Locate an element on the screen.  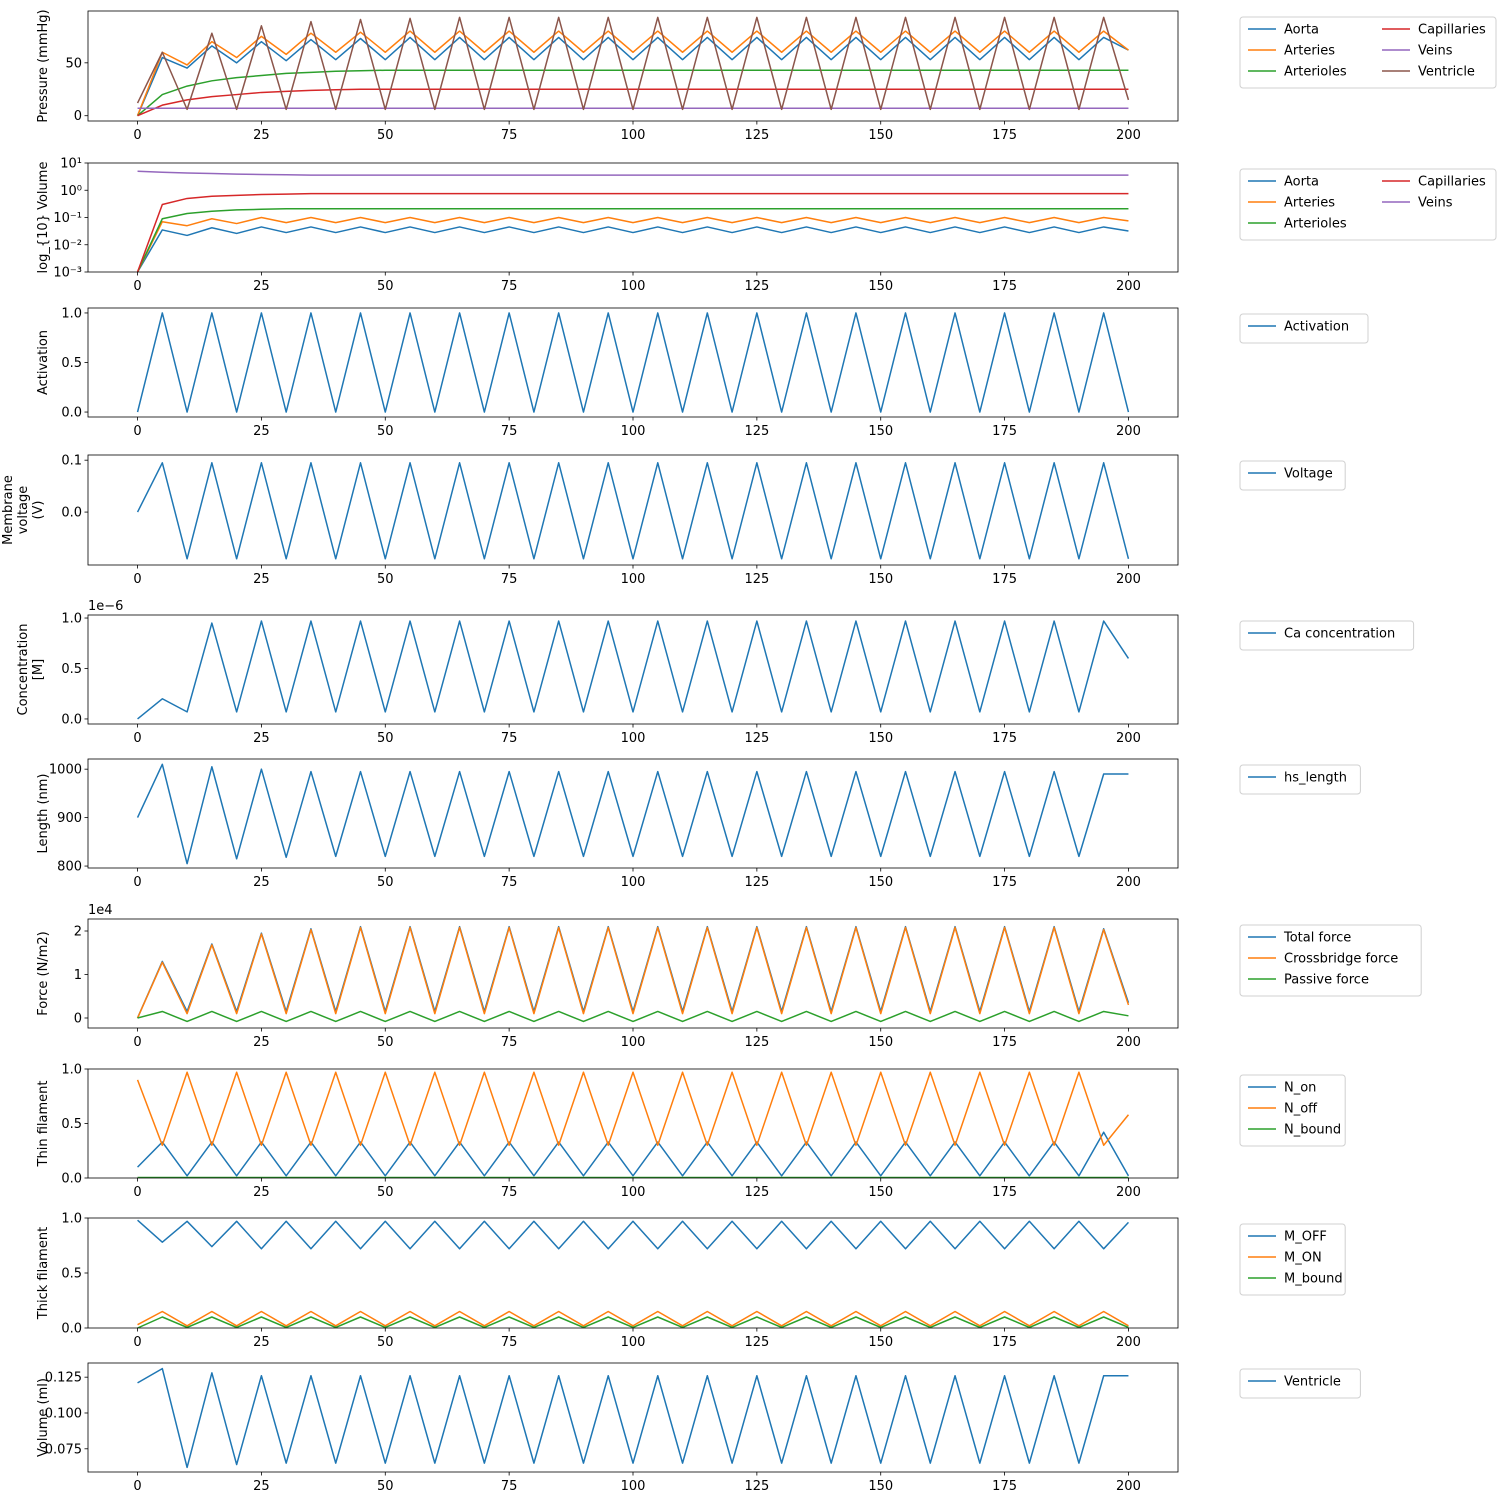
y-axis-label: Pressure (mmHg) is located at coordinates (43, 65).